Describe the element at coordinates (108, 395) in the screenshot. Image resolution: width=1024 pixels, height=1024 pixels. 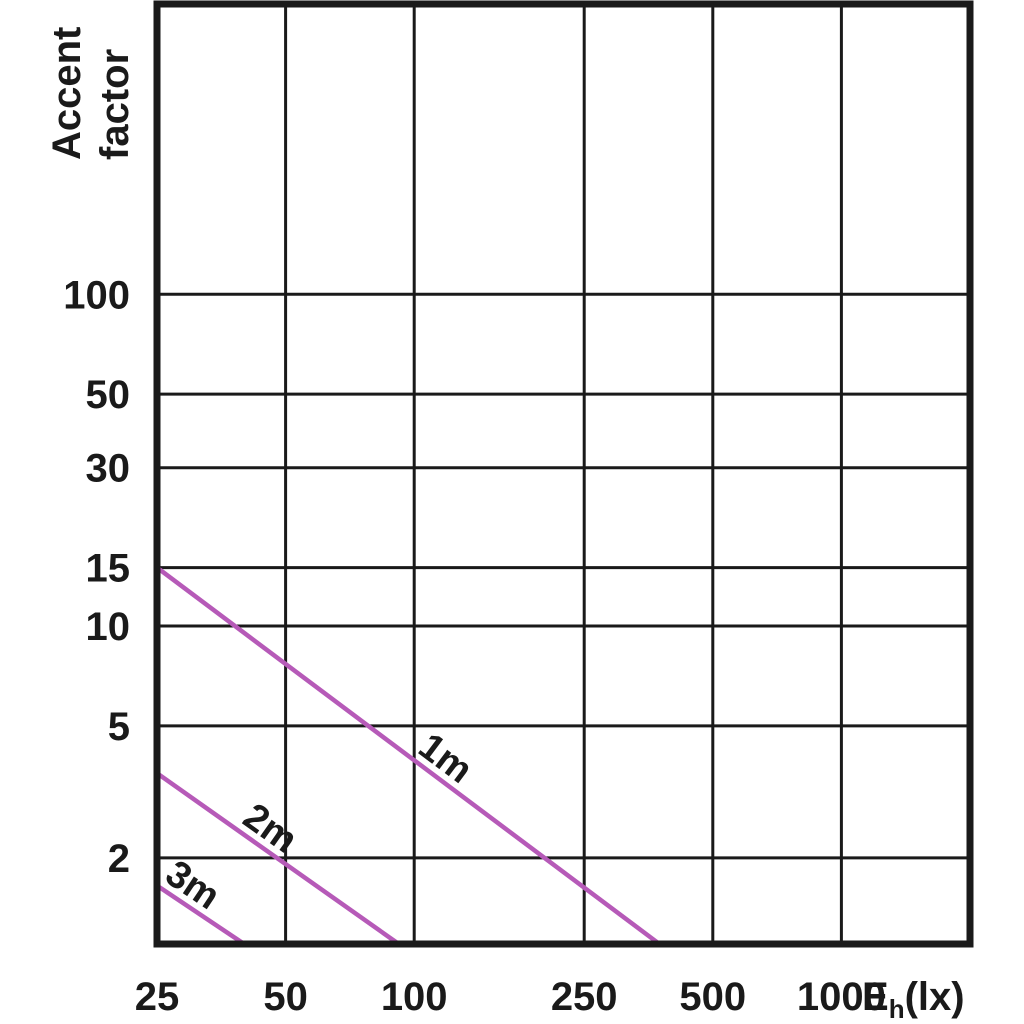
I see `y-tick-label-50: 50` at that location.